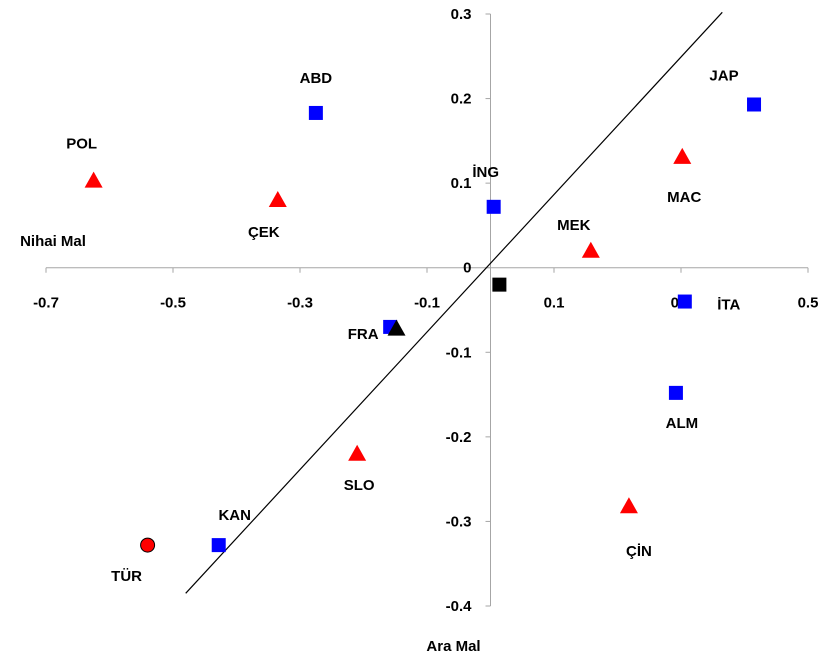 Image resolution: width=823 pixels, height=657 pixels. What do you see at coordinates (684, 301) in the screenshot?
I see `point-square-i̇ta` at bounding box center [684, 301].